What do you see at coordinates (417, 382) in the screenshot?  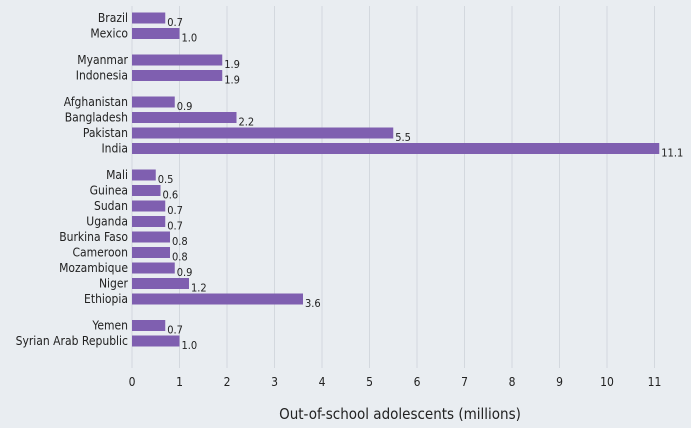 I see `x-tick-label: 6` at bounding box center [417, 382].